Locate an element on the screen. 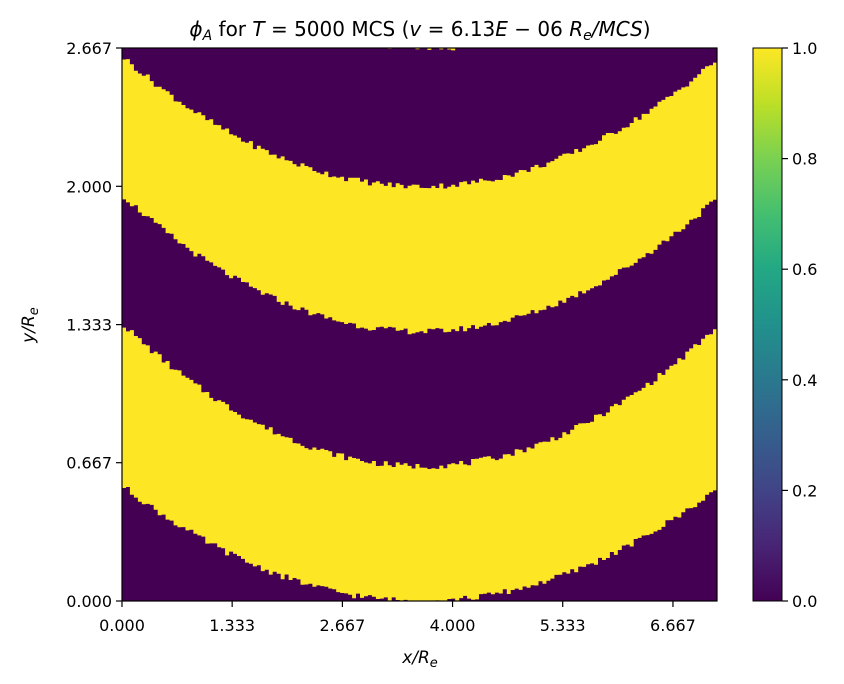 The height and width of the screenshot is (684, 844). title-minus: − 06 is located at coordinates (538, 29).